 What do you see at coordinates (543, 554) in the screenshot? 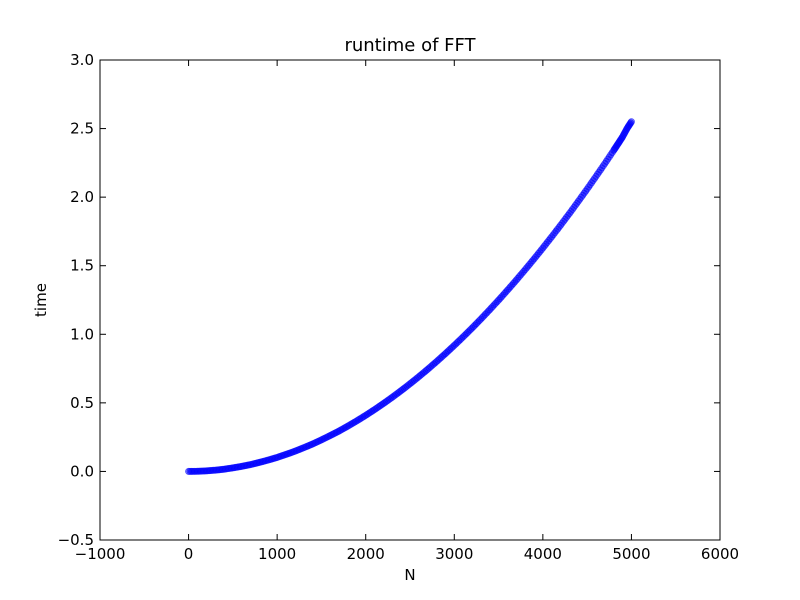
I see `x-tick-label: 4000` at bounding box center [543, 554].